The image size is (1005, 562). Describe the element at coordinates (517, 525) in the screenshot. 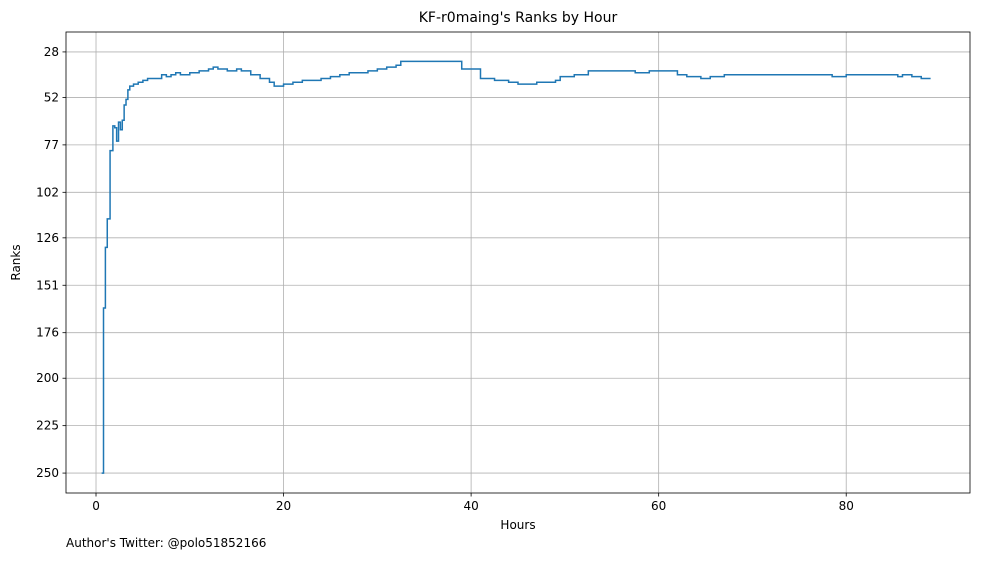

I see `x-axis-title: Hours` at that location.